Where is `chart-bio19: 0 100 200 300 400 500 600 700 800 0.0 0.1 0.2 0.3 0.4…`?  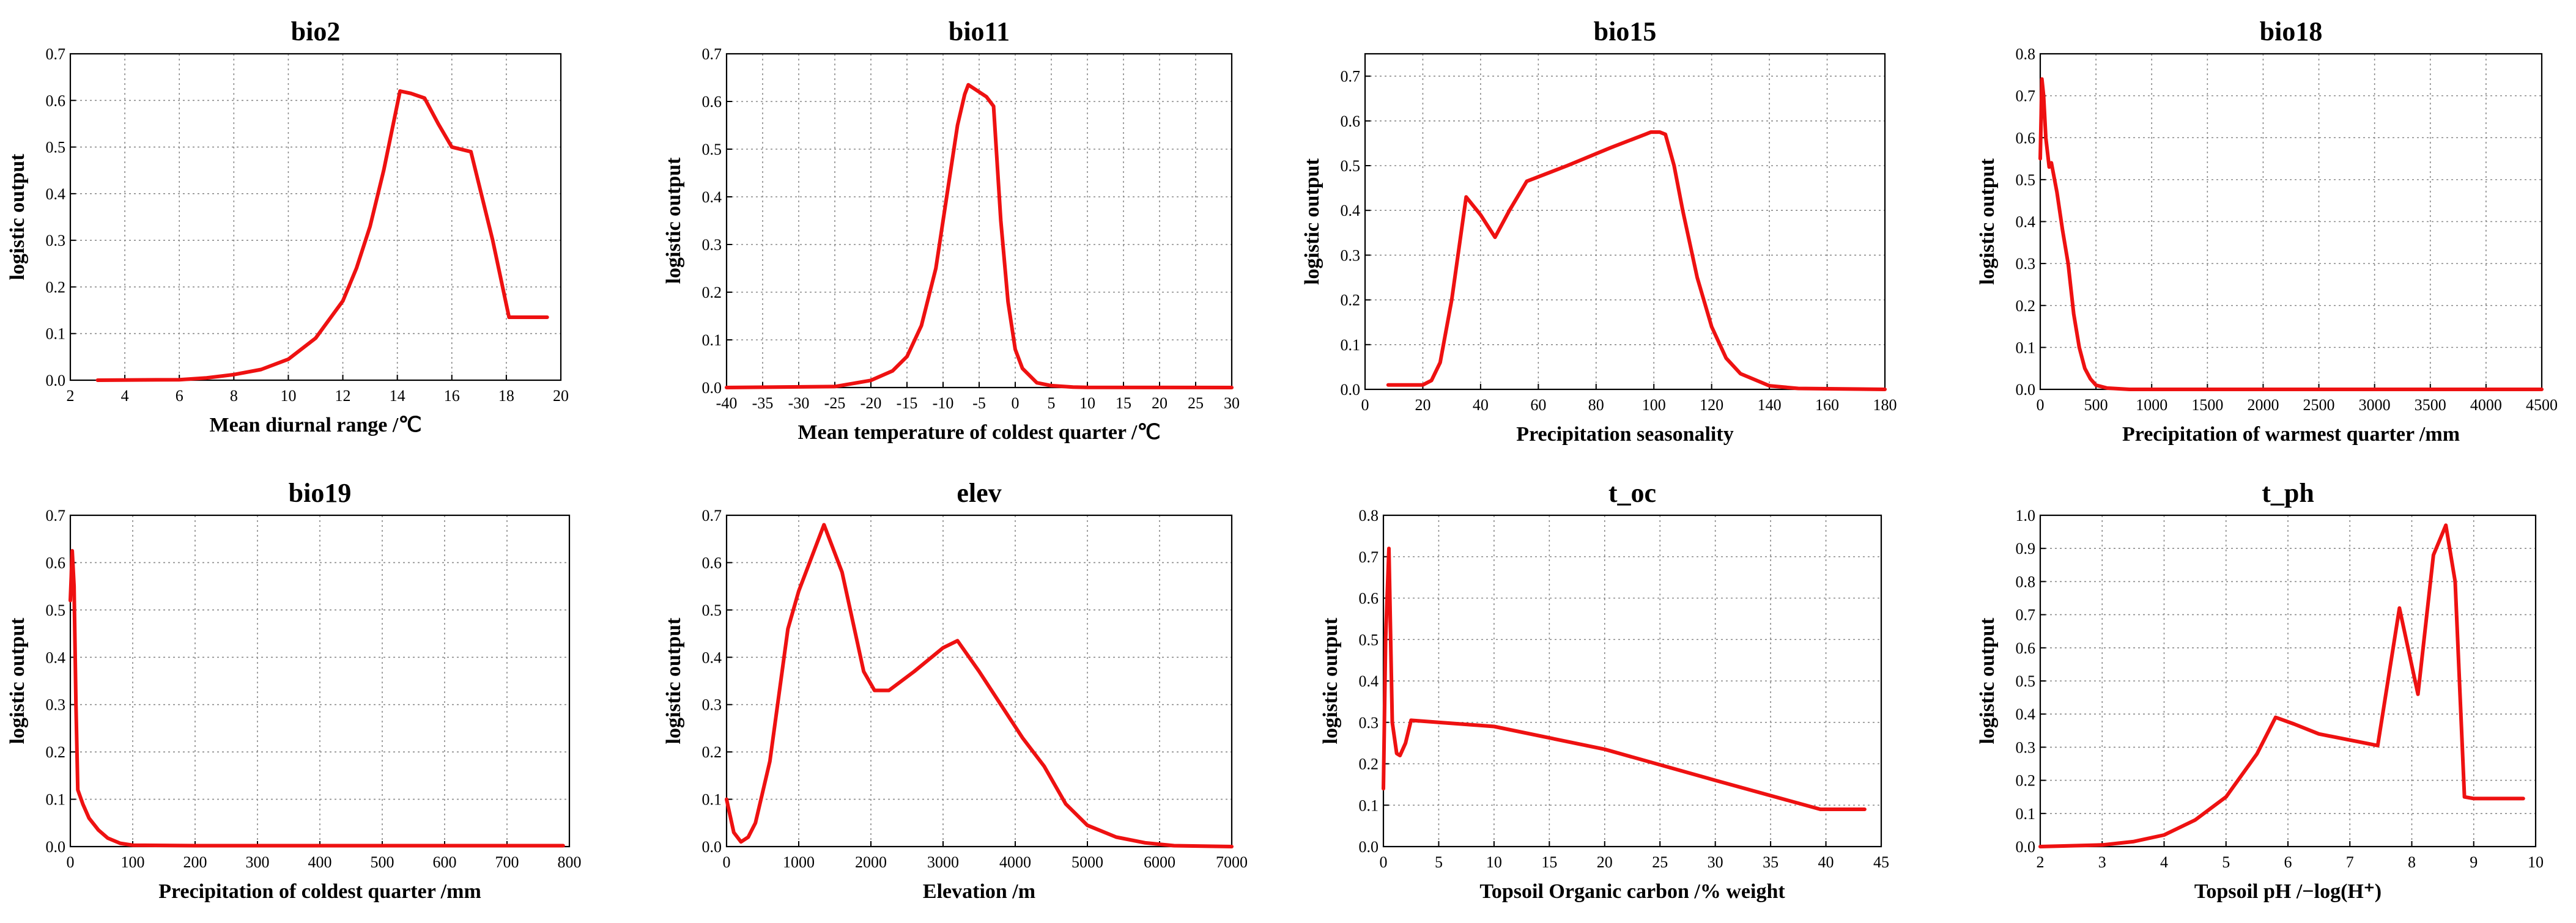
chart-bio19: 0 100 200 300 400 500 600 700 800 0.0 0.1 0.2 0.3 0.4… is located at coordinates (294, 690).